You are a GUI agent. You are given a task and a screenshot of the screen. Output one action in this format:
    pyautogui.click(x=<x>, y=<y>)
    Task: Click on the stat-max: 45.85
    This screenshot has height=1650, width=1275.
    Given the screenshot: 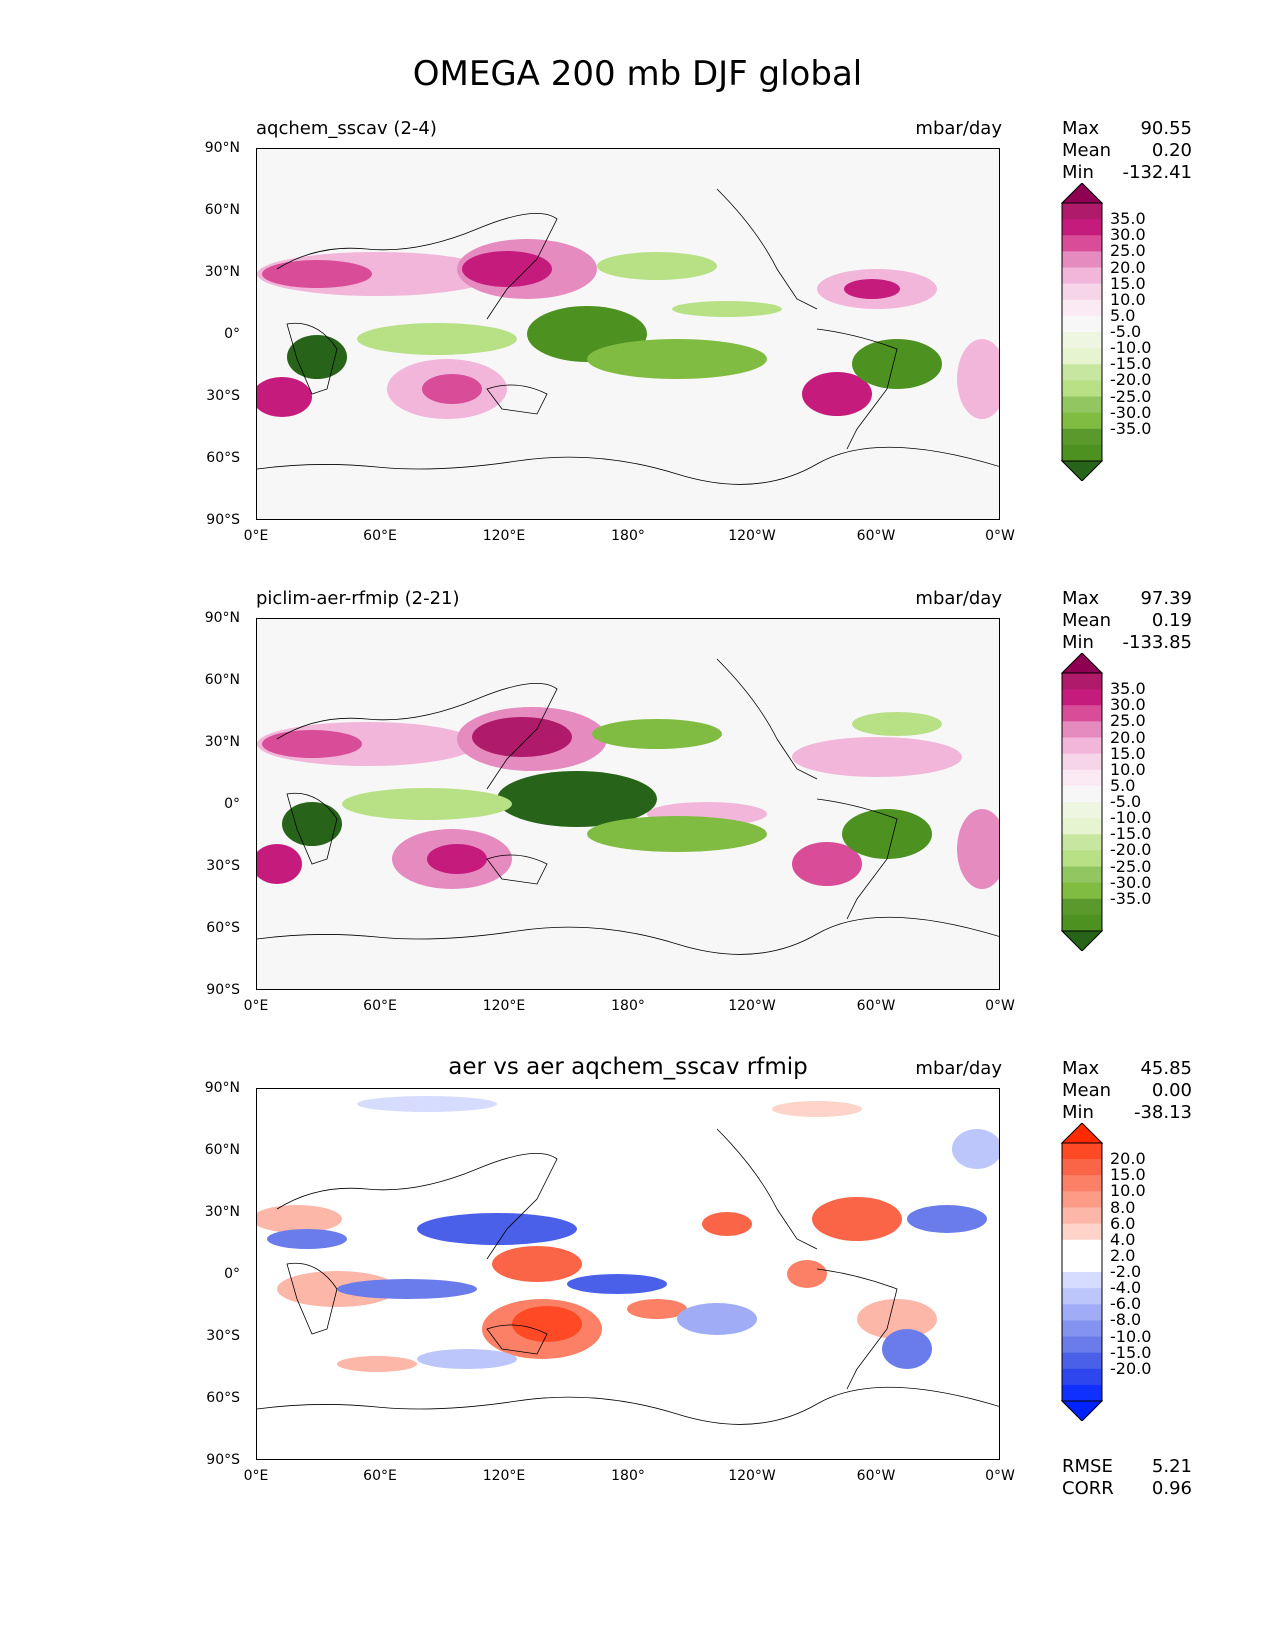 What is the action you would take?
    pyautogui.click(x=1166, y=1068)
    